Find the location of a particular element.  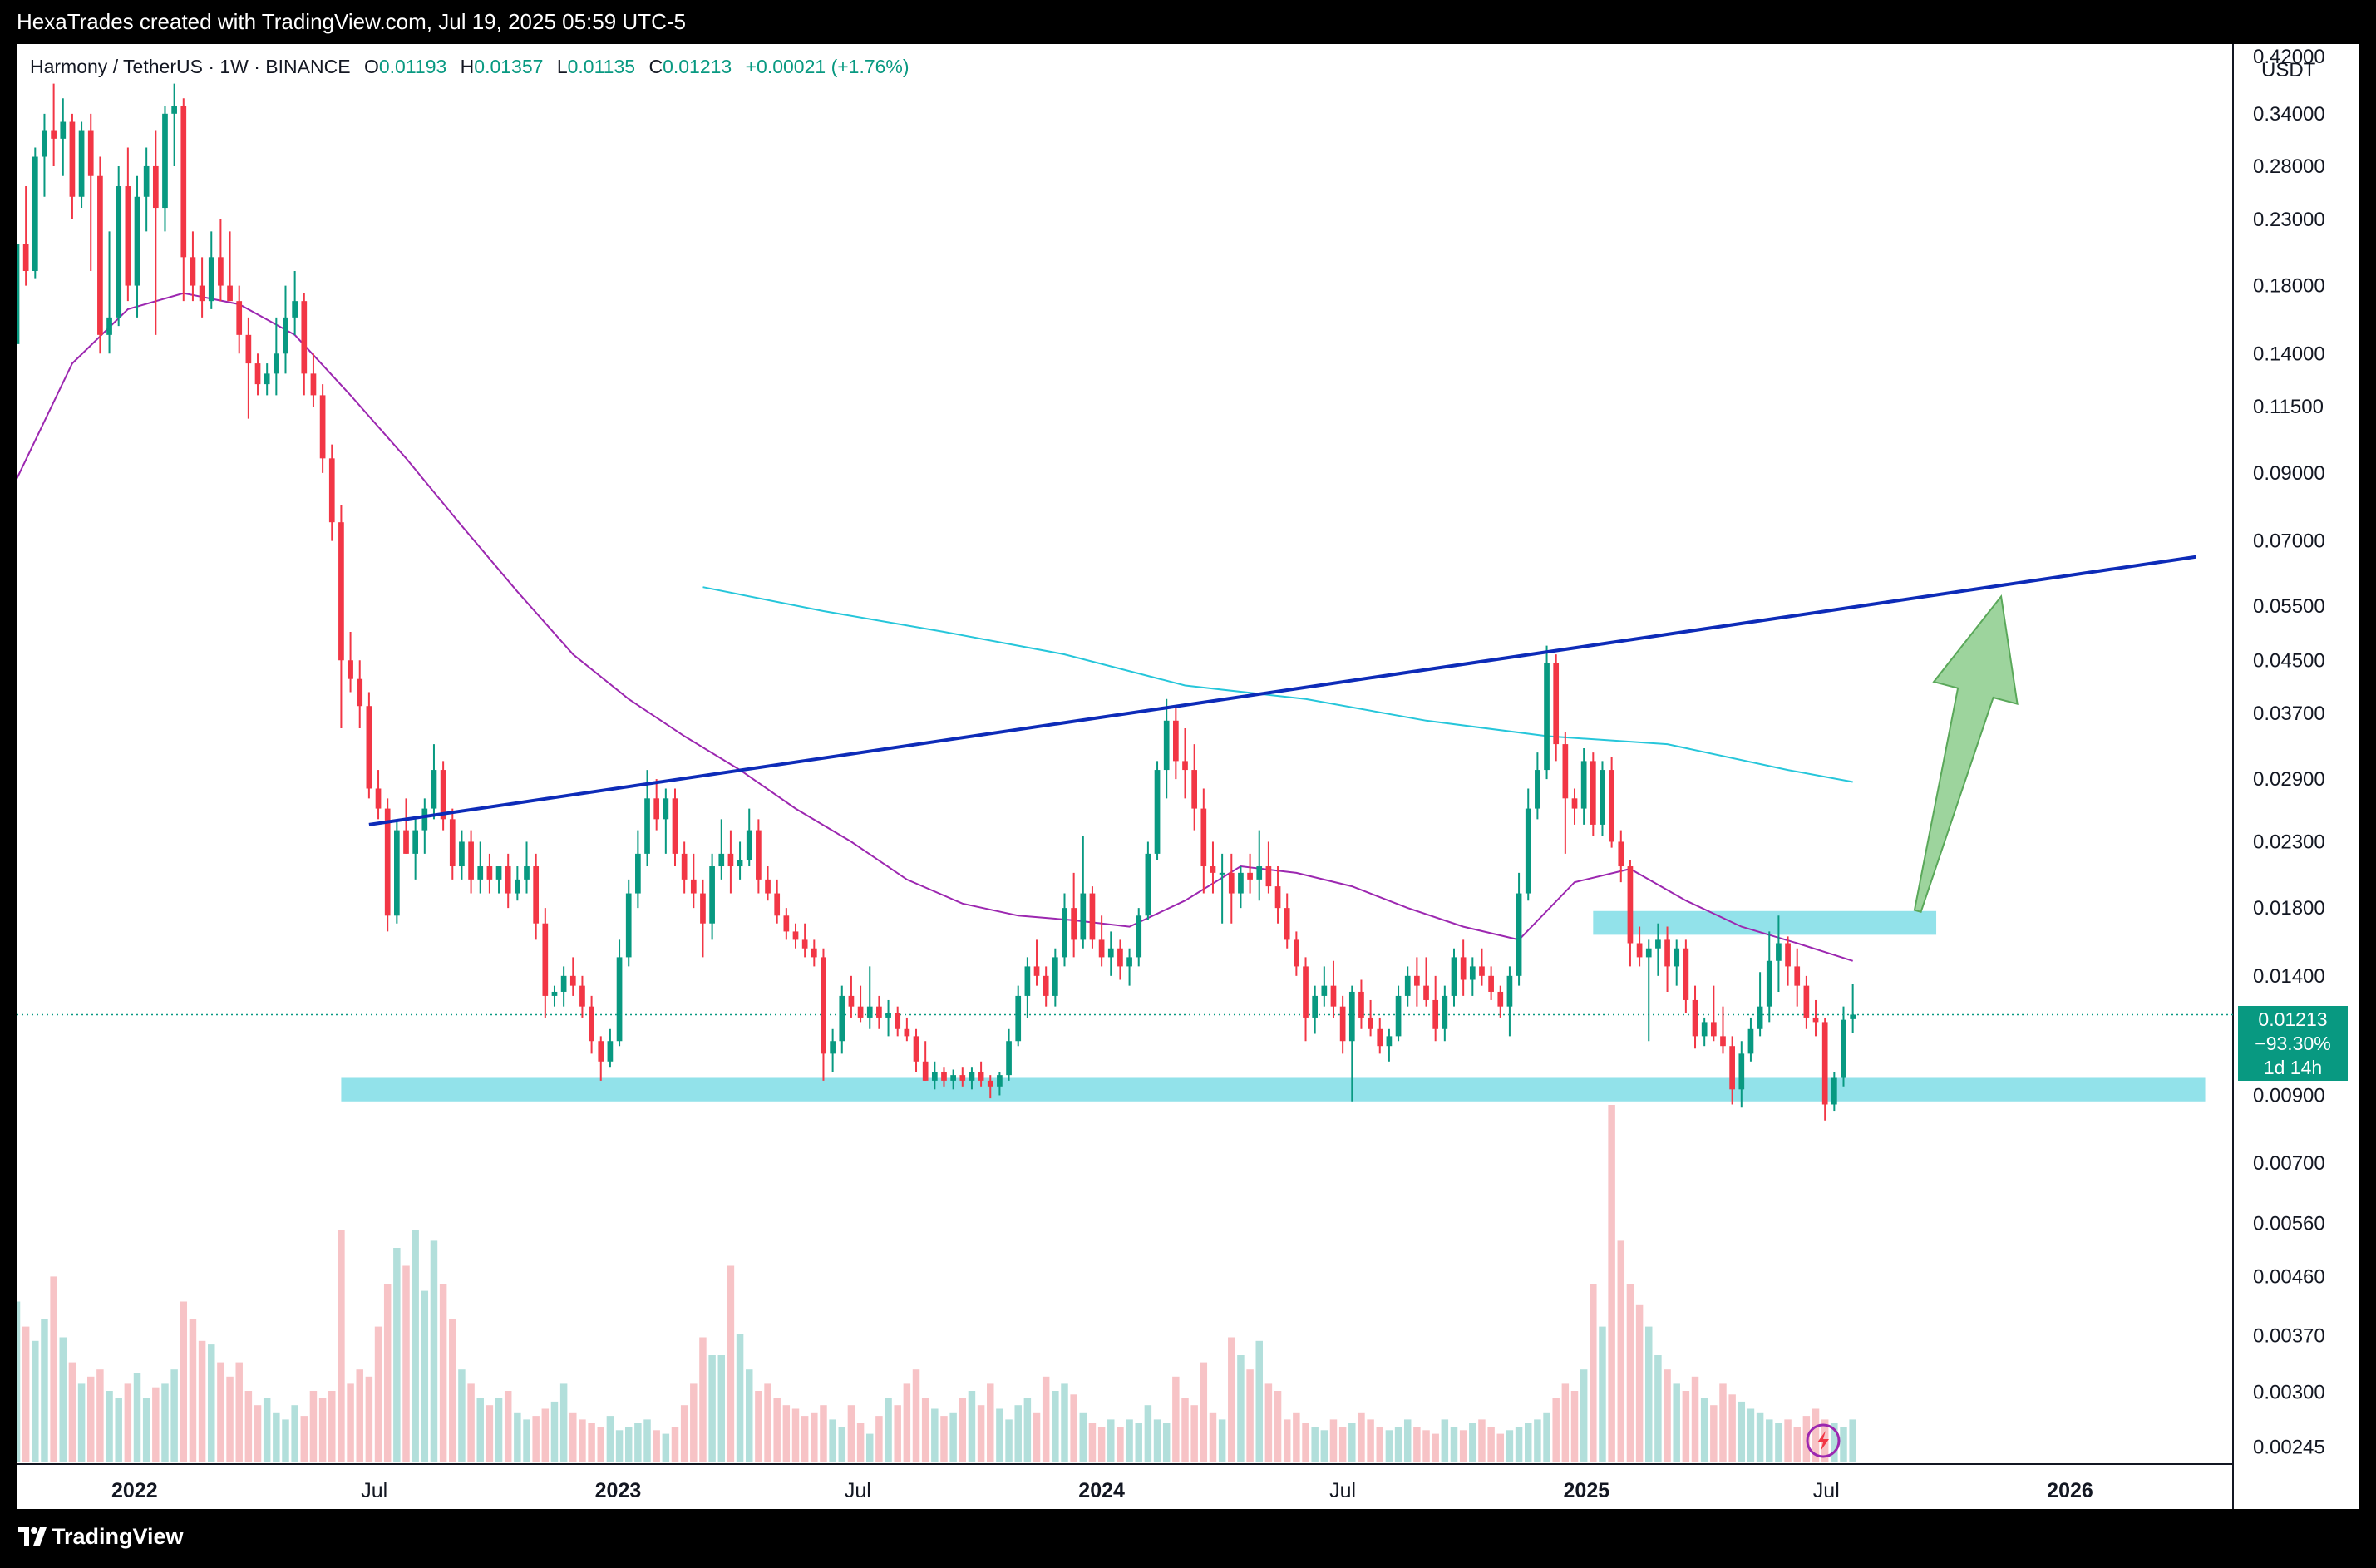

price-tick-label: 0.00245 is located at coordinates (2289, 1447).